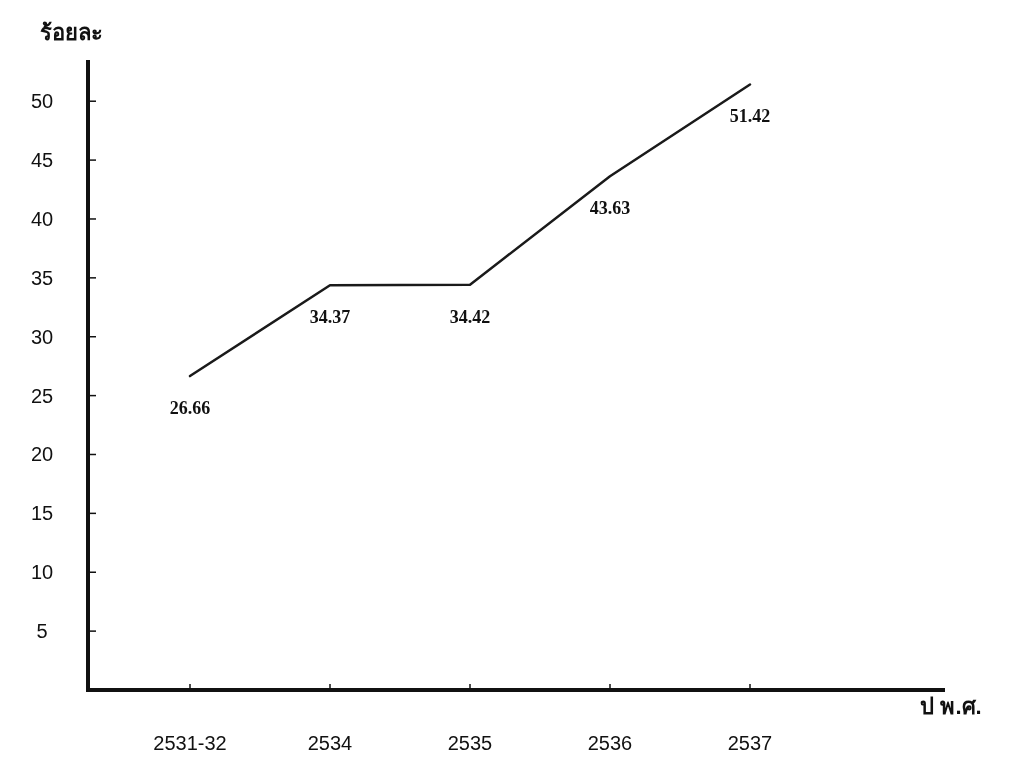 The height and width of the screenshot is (764, 1034). Describe the element at coordinates (750, 743) in the screenshot. I see `x-tick-label: 2537` at that location.